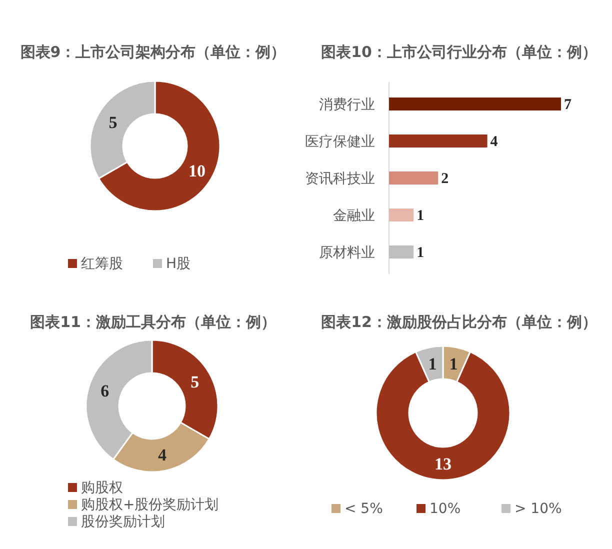  What do you see at coordinates (105, 391) in the screenshot?
I see `data-label: 6` at bounding box center [105, 391].